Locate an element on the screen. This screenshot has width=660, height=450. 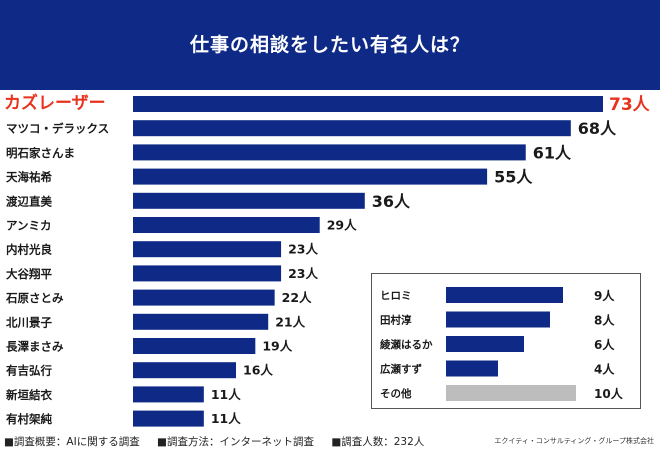
inset-value-label: 4人 is located at coordinates (604, 369).